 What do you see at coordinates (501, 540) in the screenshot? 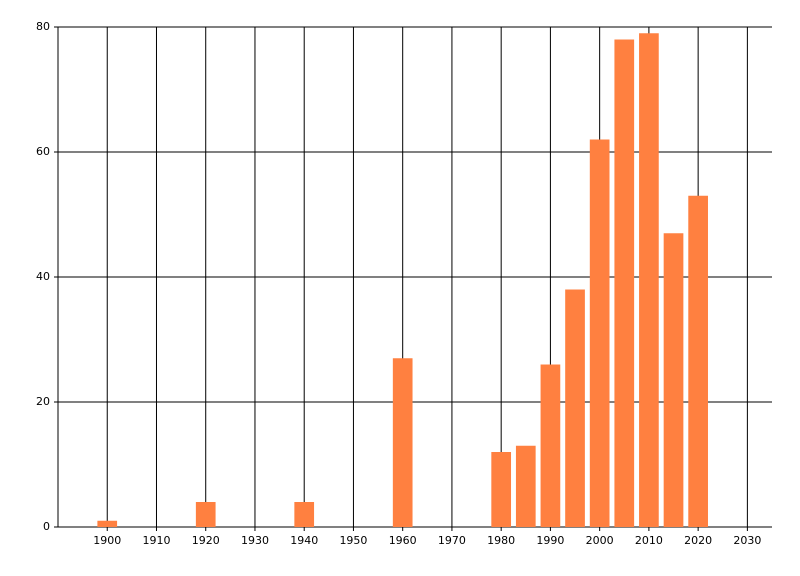
I see `x-tick-label: 1980` at bounding box center [501, 540].